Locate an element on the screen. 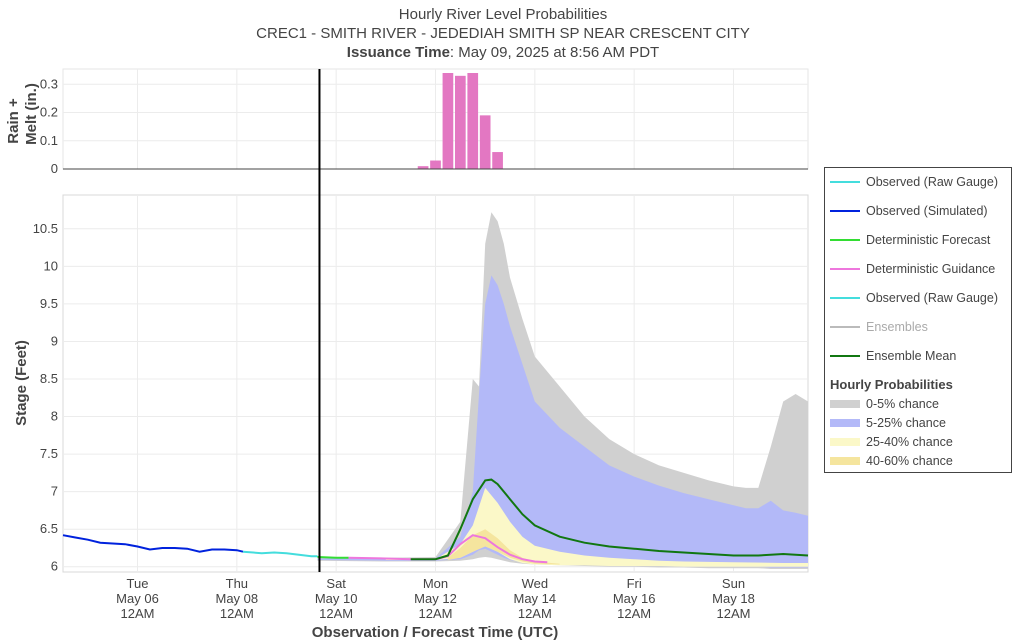 This screenshot has height=642, width=1020. x-tick-date: May 14 is located at coordinates (535, 598).